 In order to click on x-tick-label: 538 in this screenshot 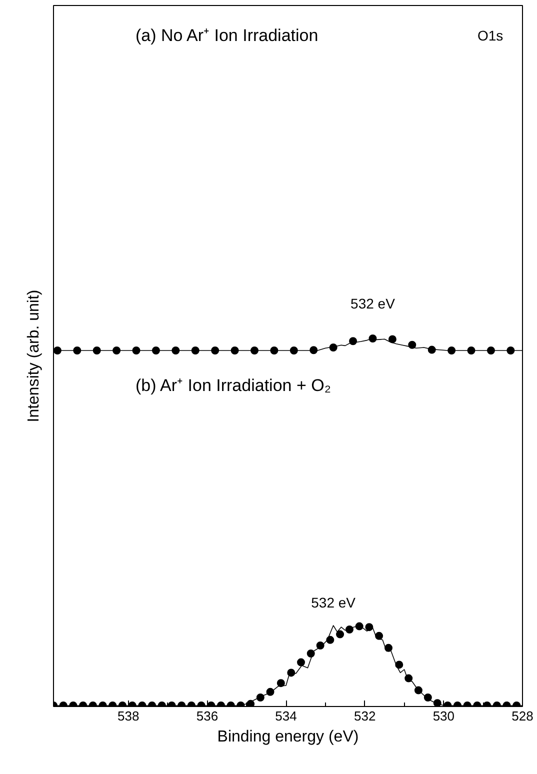, I will do `click(129, 716)`.